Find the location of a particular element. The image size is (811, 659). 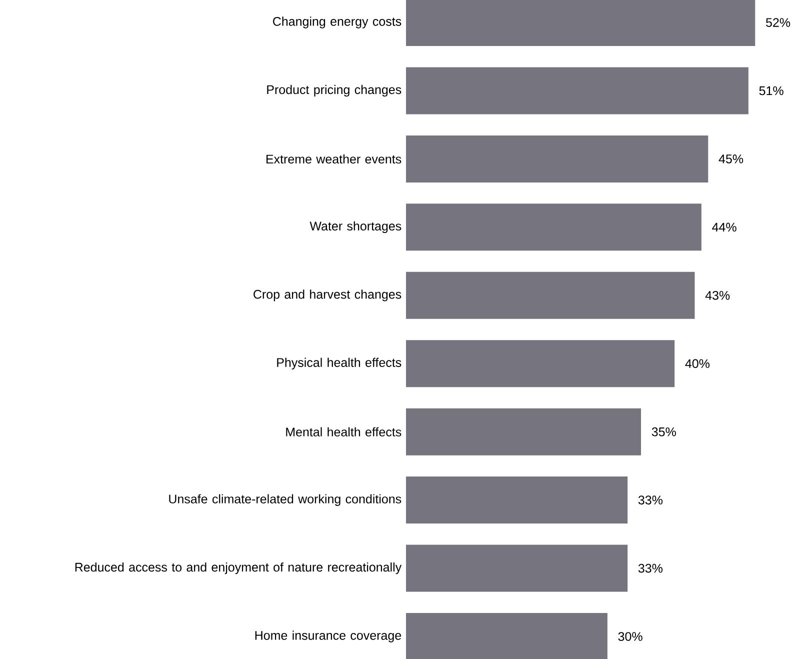

data-label: 30% is located at coordinates (630, 636).